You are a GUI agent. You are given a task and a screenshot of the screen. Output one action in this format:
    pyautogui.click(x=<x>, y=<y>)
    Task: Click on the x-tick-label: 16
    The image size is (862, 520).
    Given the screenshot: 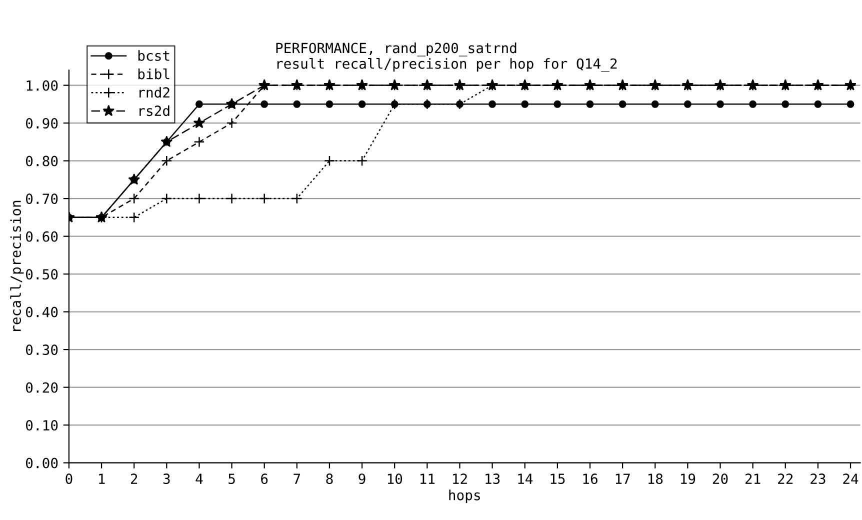 What is the action you would take?
    pyautogui.click(x=590, y=479)
    